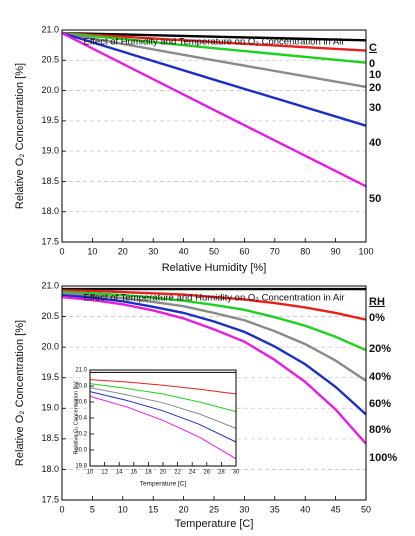  I want to click on x-tick-label: 5, so click(92, 509).